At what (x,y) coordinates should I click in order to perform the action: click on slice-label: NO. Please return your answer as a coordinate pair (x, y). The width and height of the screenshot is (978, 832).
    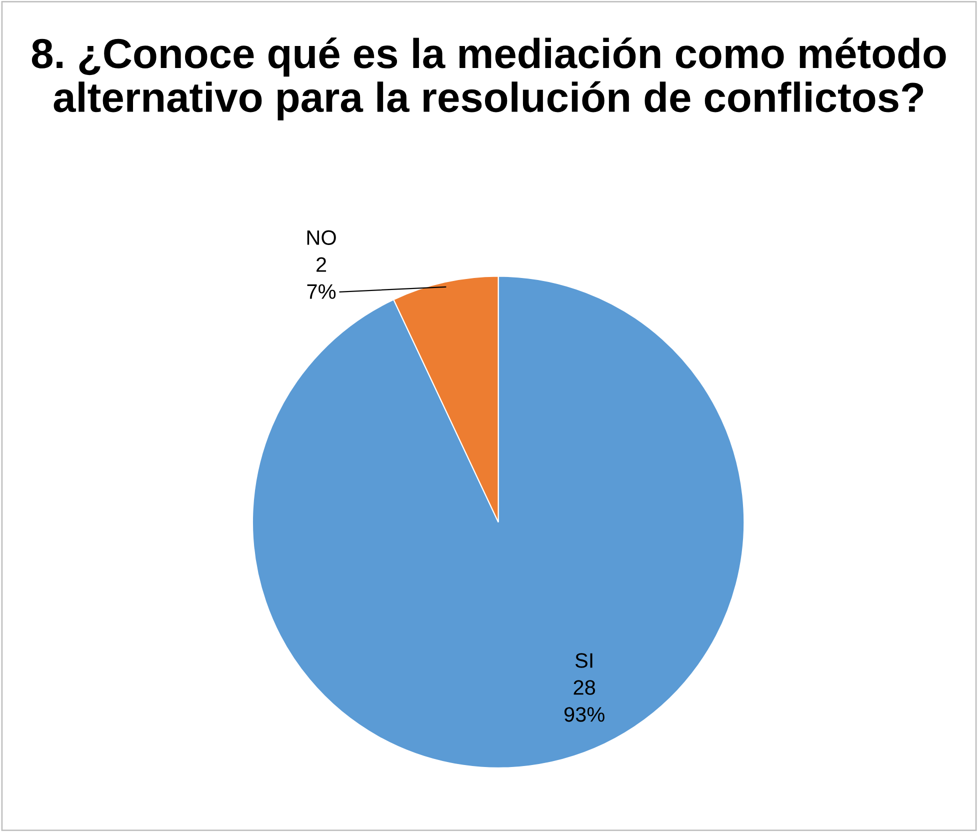
    Looking at the image, I should click on (321, 238).